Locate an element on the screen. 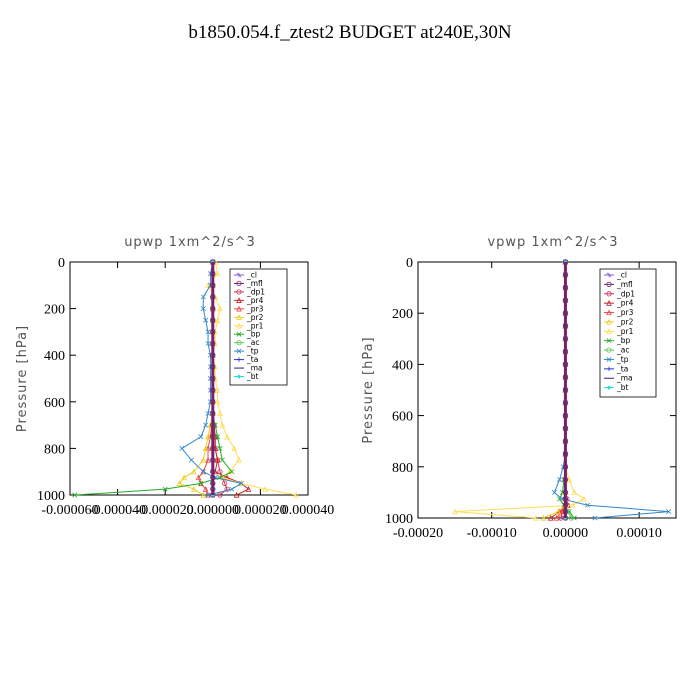 This screenshot has width=700, height=700. x-tick-label: -0.00020 is located at coordinates (418, 533).